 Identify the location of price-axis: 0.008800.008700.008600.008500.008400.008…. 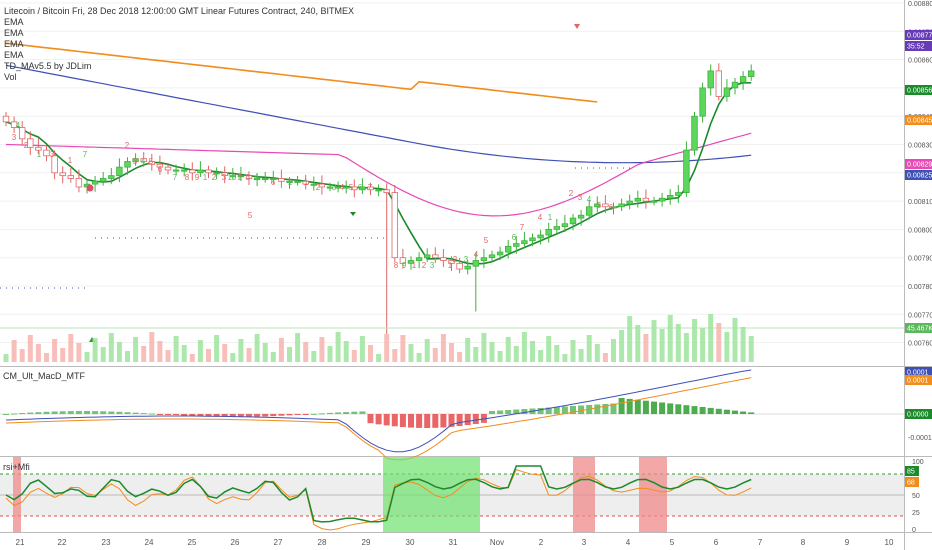
(918, 267).